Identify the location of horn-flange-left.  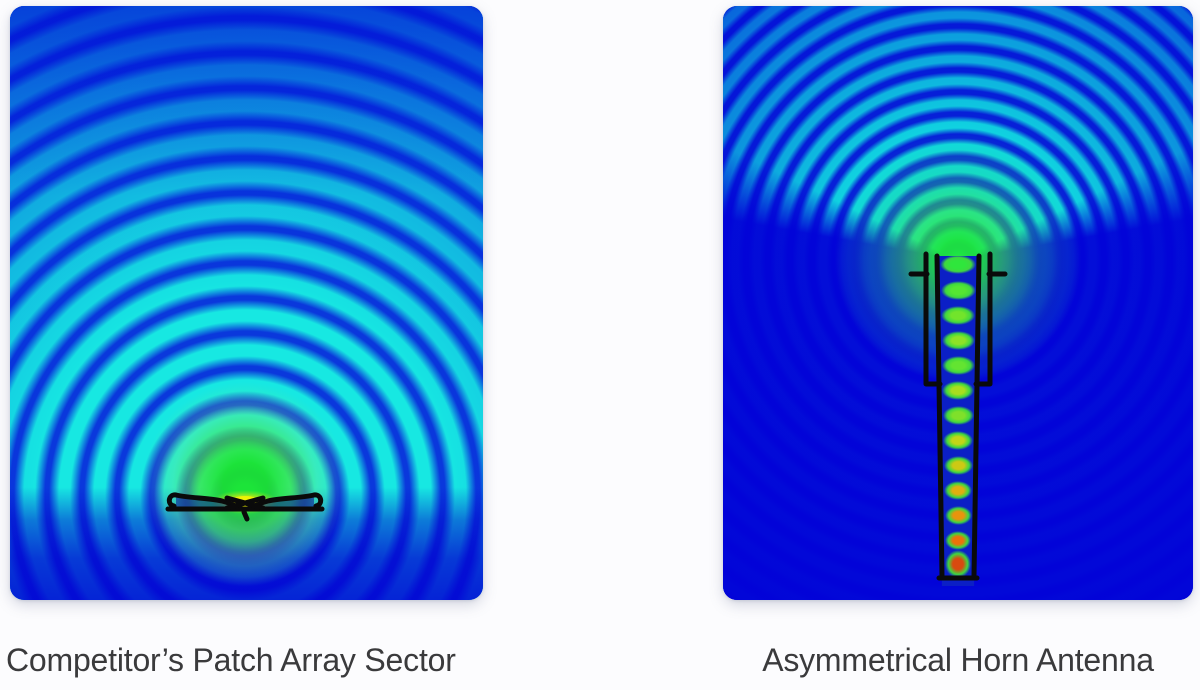
(925, 319).